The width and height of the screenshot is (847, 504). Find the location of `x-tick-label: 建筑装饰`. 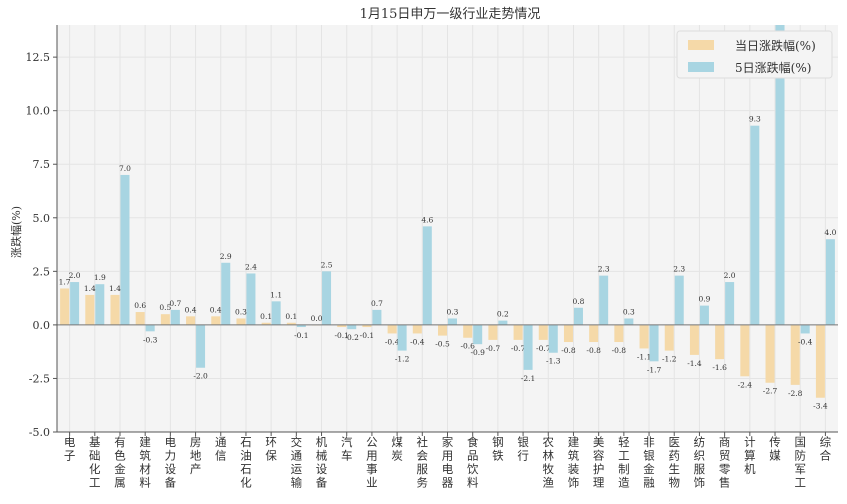

x-tick-label: 建筑装饰 is located at coordinates (574, 462).